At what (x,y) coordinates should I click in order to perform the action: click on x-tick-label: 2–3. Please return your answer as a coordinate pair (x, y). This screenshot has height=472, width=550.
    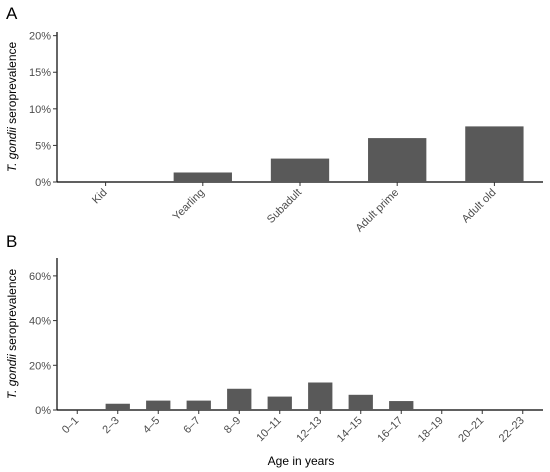
    Looking at the image, I should click on (110, 425).